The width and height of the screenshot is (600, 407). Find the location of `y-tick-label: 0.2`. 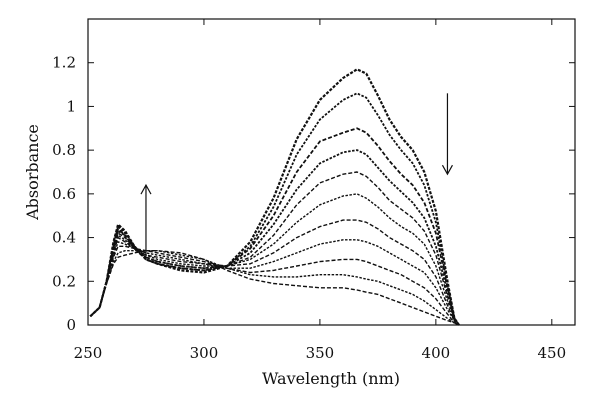

y-tick-label: 0.2 is located at coordinates (64, 281).